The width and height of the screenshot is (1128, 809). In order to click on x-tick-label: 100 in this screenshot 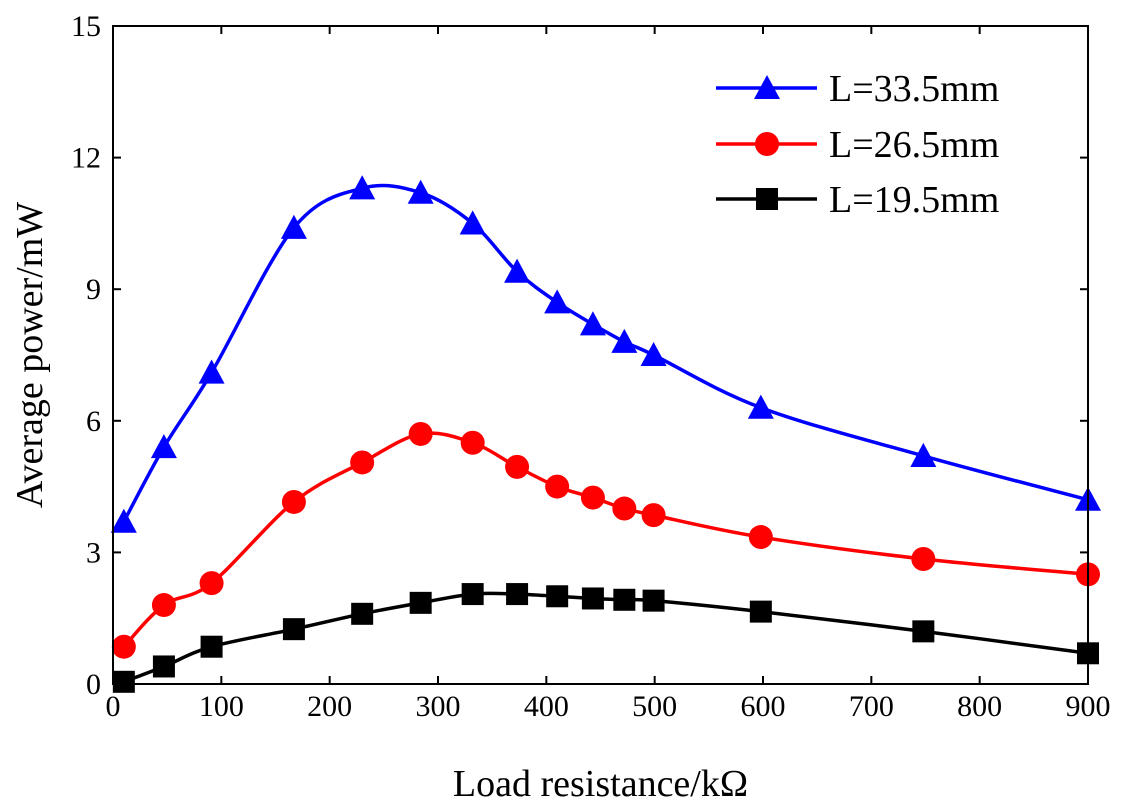, I will do `click(221, 706)`.